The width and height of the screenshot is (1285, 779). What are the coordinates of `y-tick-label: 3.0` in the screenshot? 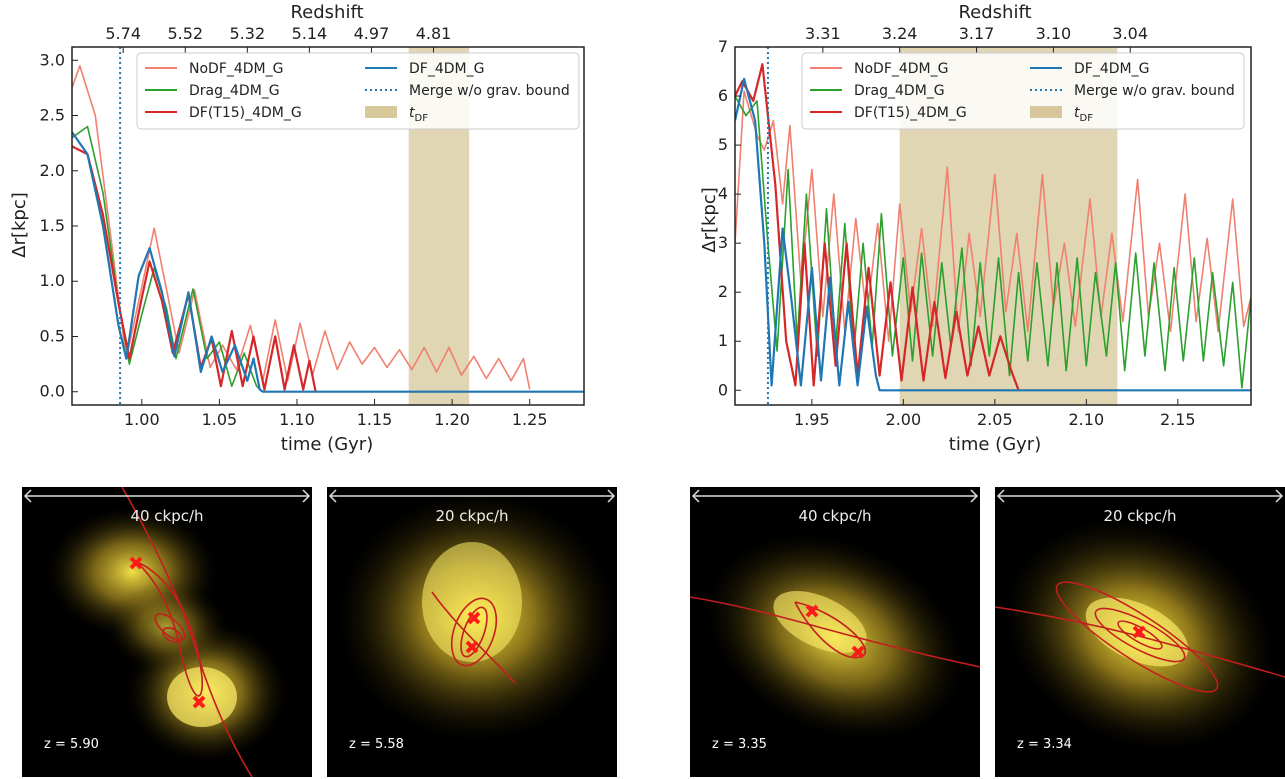 It's located at (52, 59).